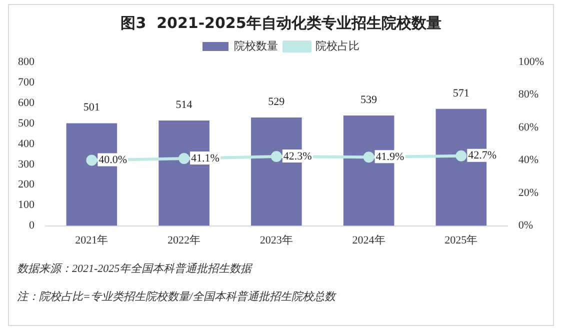  What do you see at coordinates (461, 93) in the screenshot?
I see `data-label: 571` at bounding box center [461, 93].